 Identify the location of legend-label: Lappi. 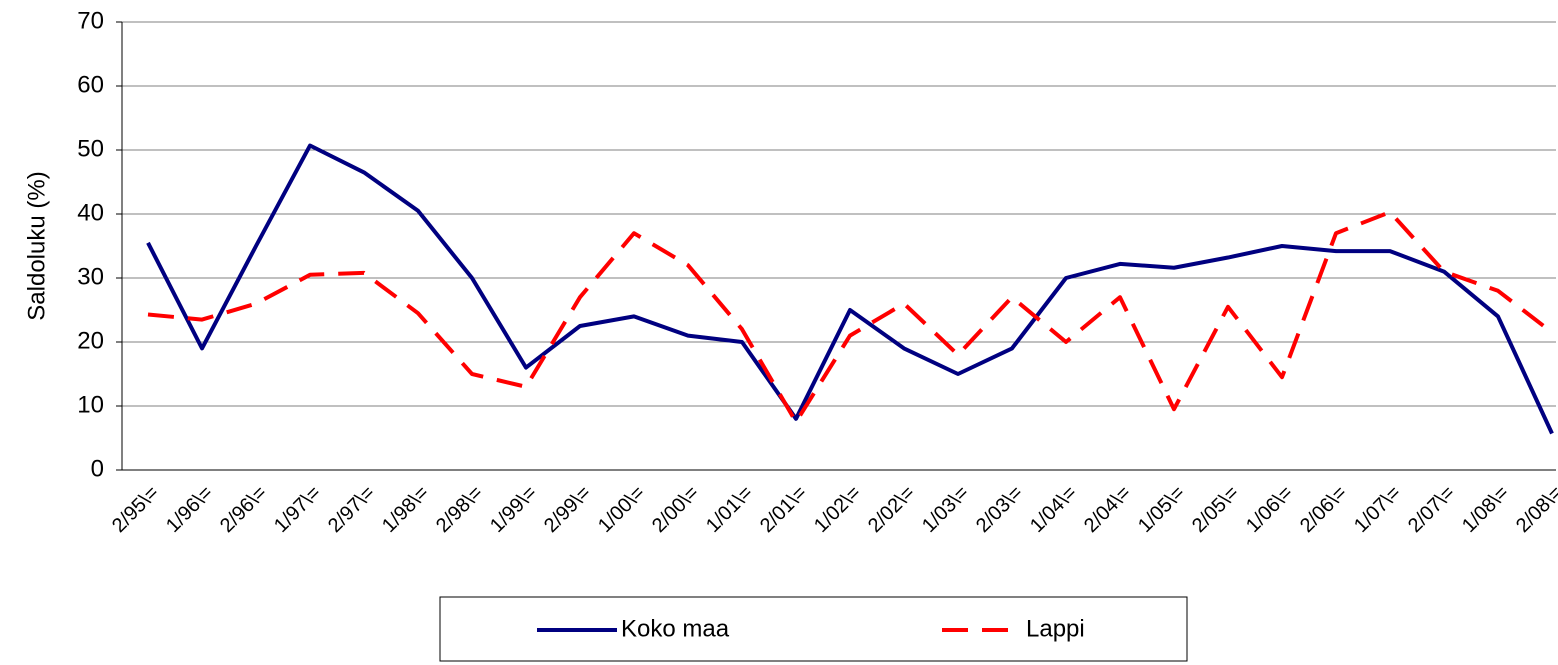
(1055, 628).